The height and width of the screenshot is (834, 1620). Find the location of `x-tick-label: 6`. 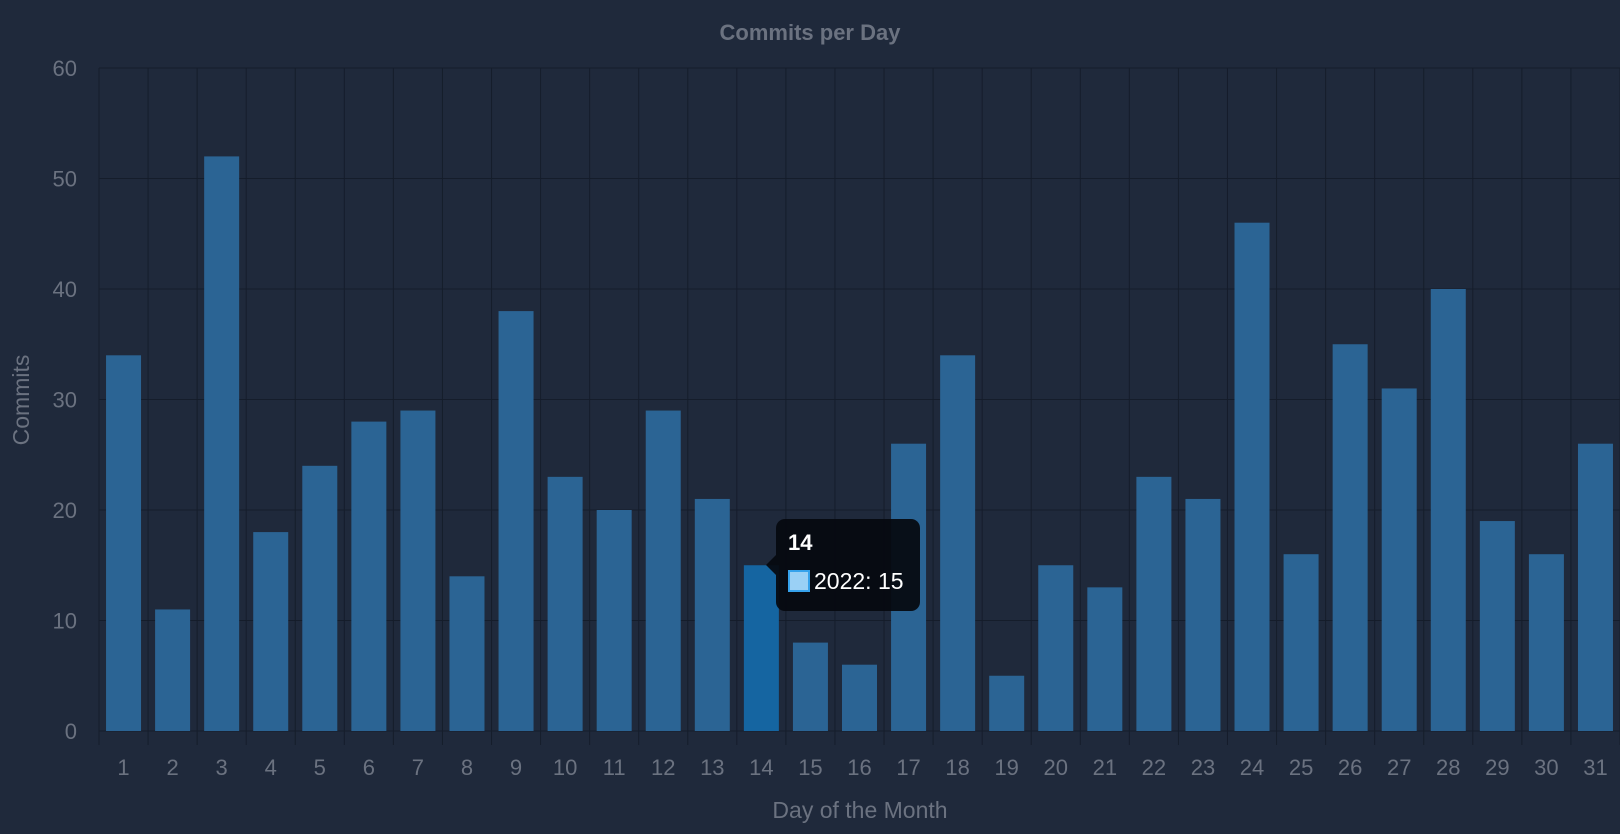

x-tick-label: 6 is located at coordinates (369, 767).